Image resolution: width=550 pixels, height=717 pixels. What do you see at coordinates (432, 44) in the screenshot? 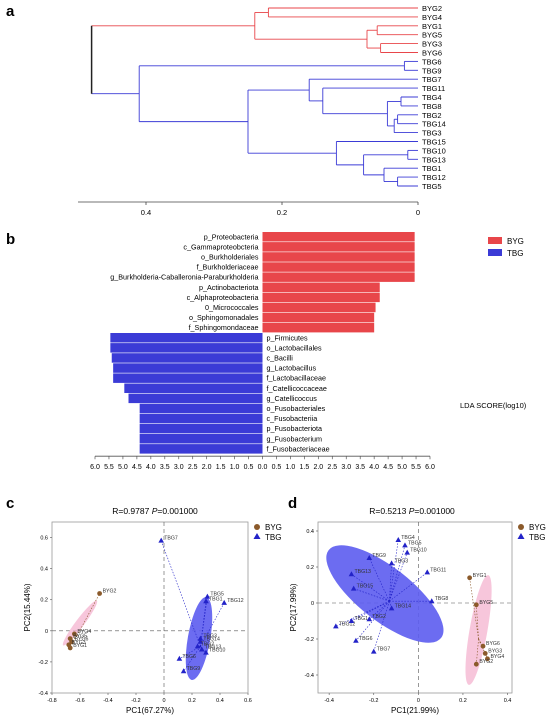
I see `dendrogram-leaf-label: BYG3` at bounding box center [432, 44].